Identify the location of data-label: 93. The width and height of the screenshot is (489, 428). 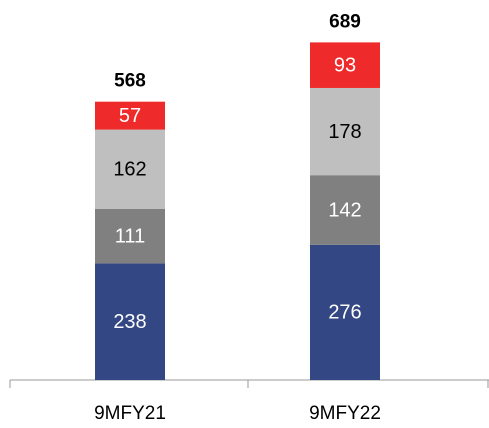
(345, 65).